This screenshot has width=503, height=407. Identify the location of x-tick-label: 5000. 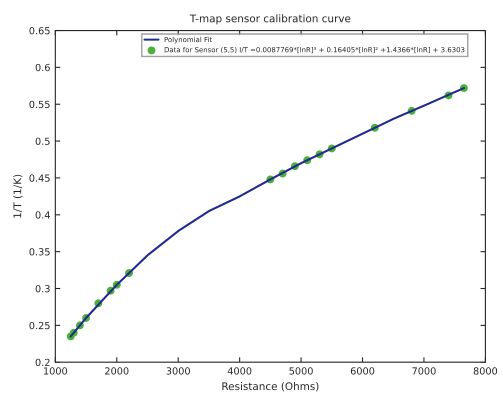
(301, 371).